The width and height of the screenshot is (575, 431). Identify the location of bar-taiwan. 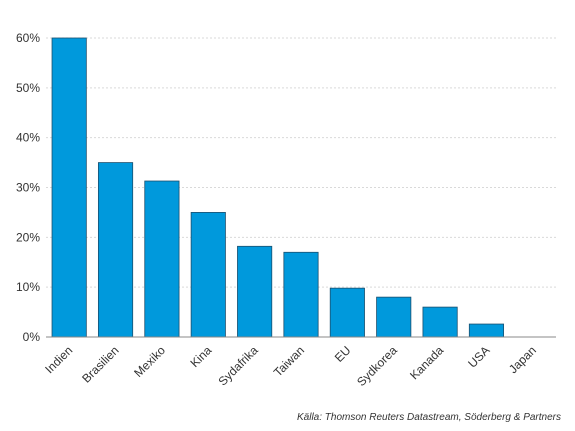
(301, 294).